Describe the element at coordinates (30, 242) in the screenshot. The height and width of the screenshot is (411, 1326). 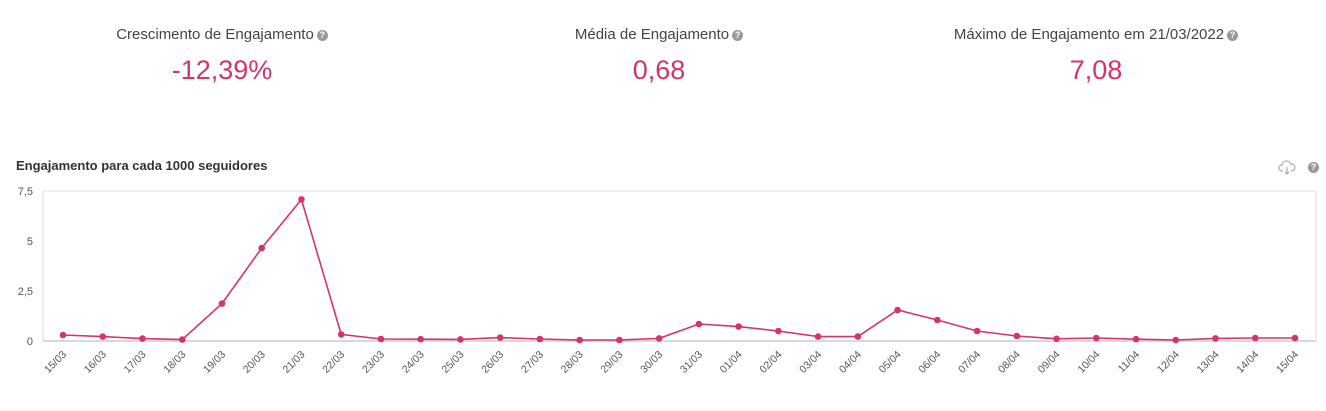
I see `y-tick-label: 5` at that location.